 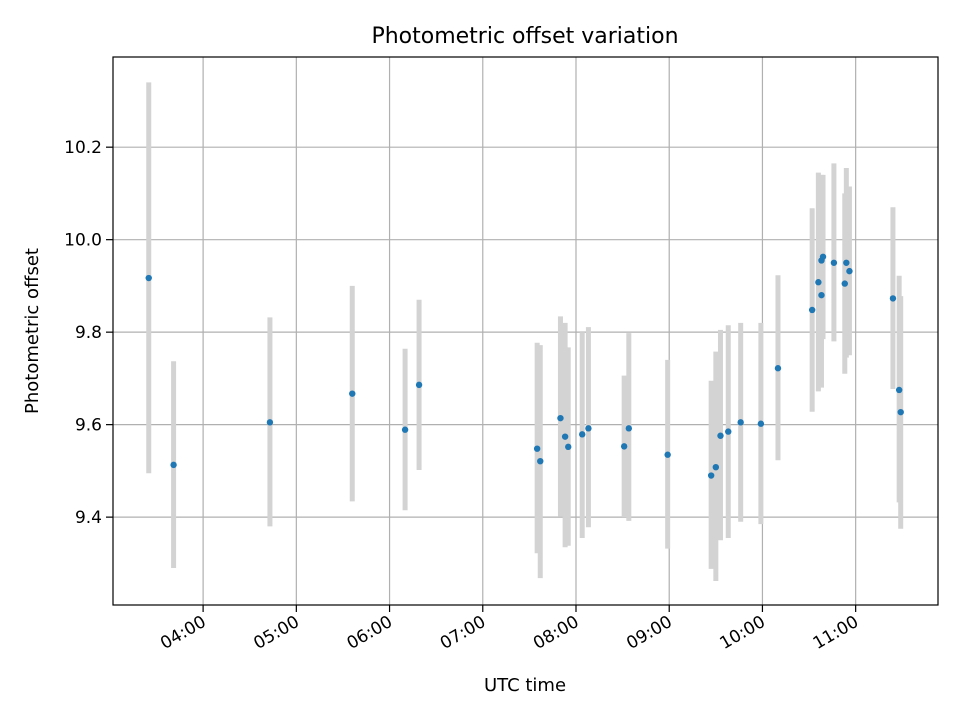 I want to click on x-tick-label: 06:00, so click(x=370, y=633).